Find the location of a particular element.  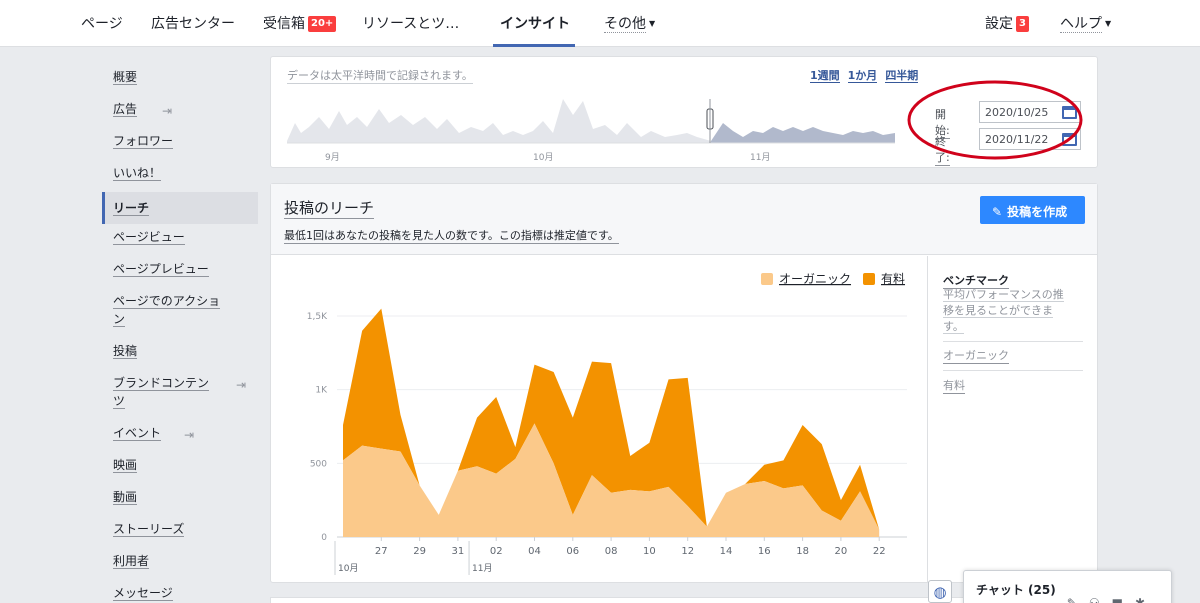

sidebar-item-page-previews: ページプレビュー is located at coordinates (161, 269).